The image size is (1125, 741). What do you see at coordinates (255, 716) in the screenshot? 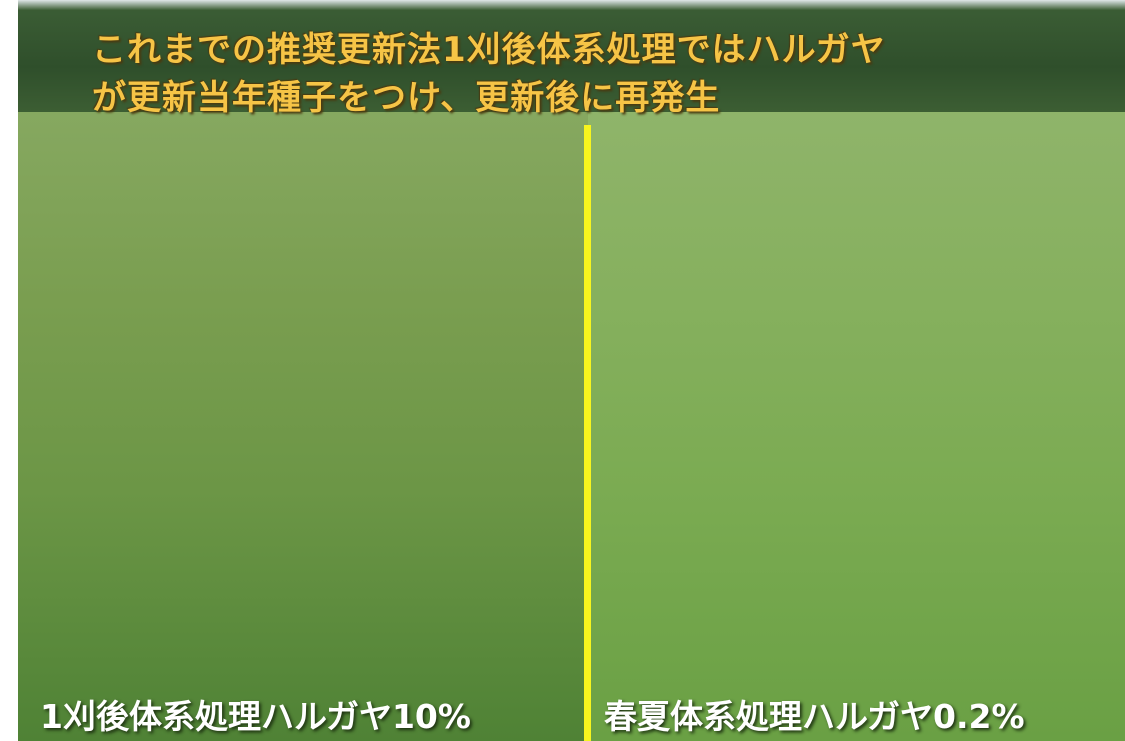
I see `caption-left: 1刈後体系処理ハルガヤ10%` at bounding box center [255, 716].